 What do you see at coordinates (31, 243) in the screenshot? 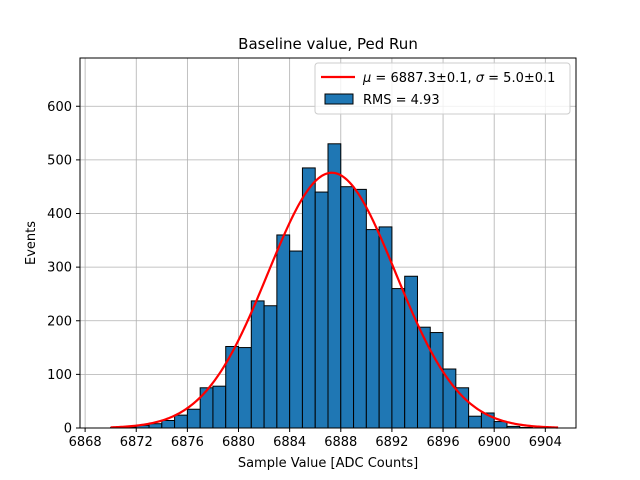
I see `y-axis-label: Events` at bounding box center [31, 243].